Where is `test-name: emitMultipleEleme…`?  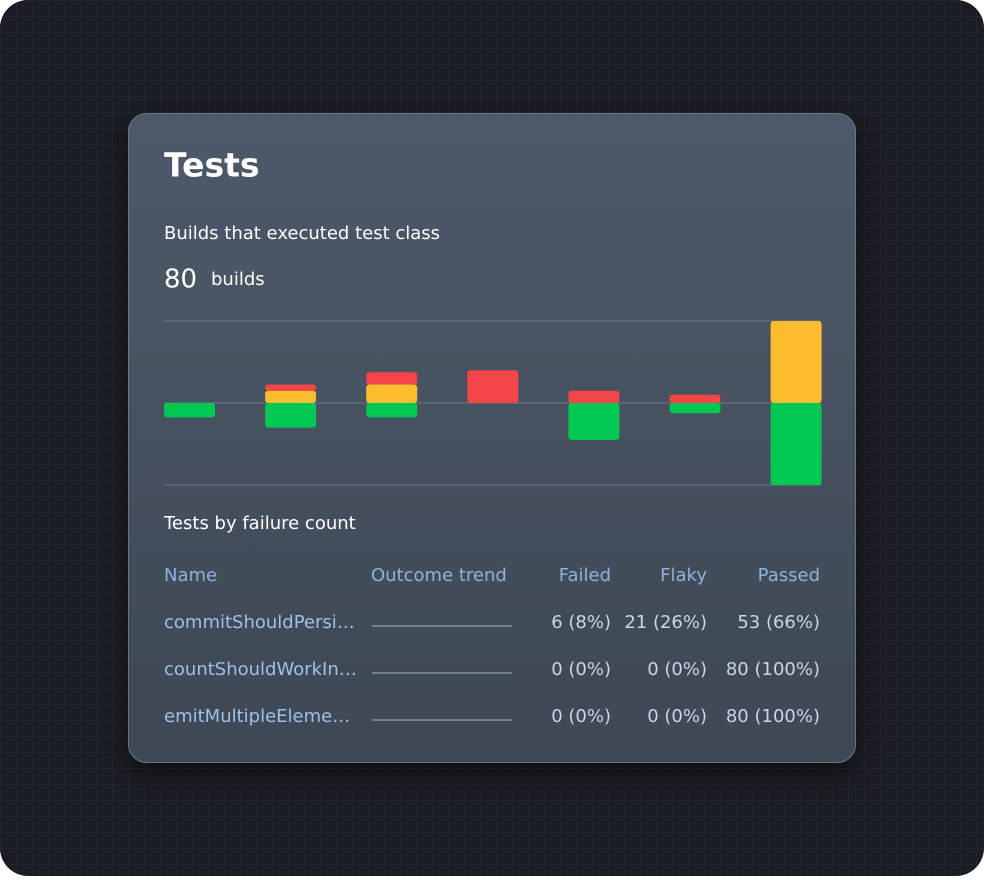
test-name: emitMultipleEleme… is located at coordinates (257, 716).